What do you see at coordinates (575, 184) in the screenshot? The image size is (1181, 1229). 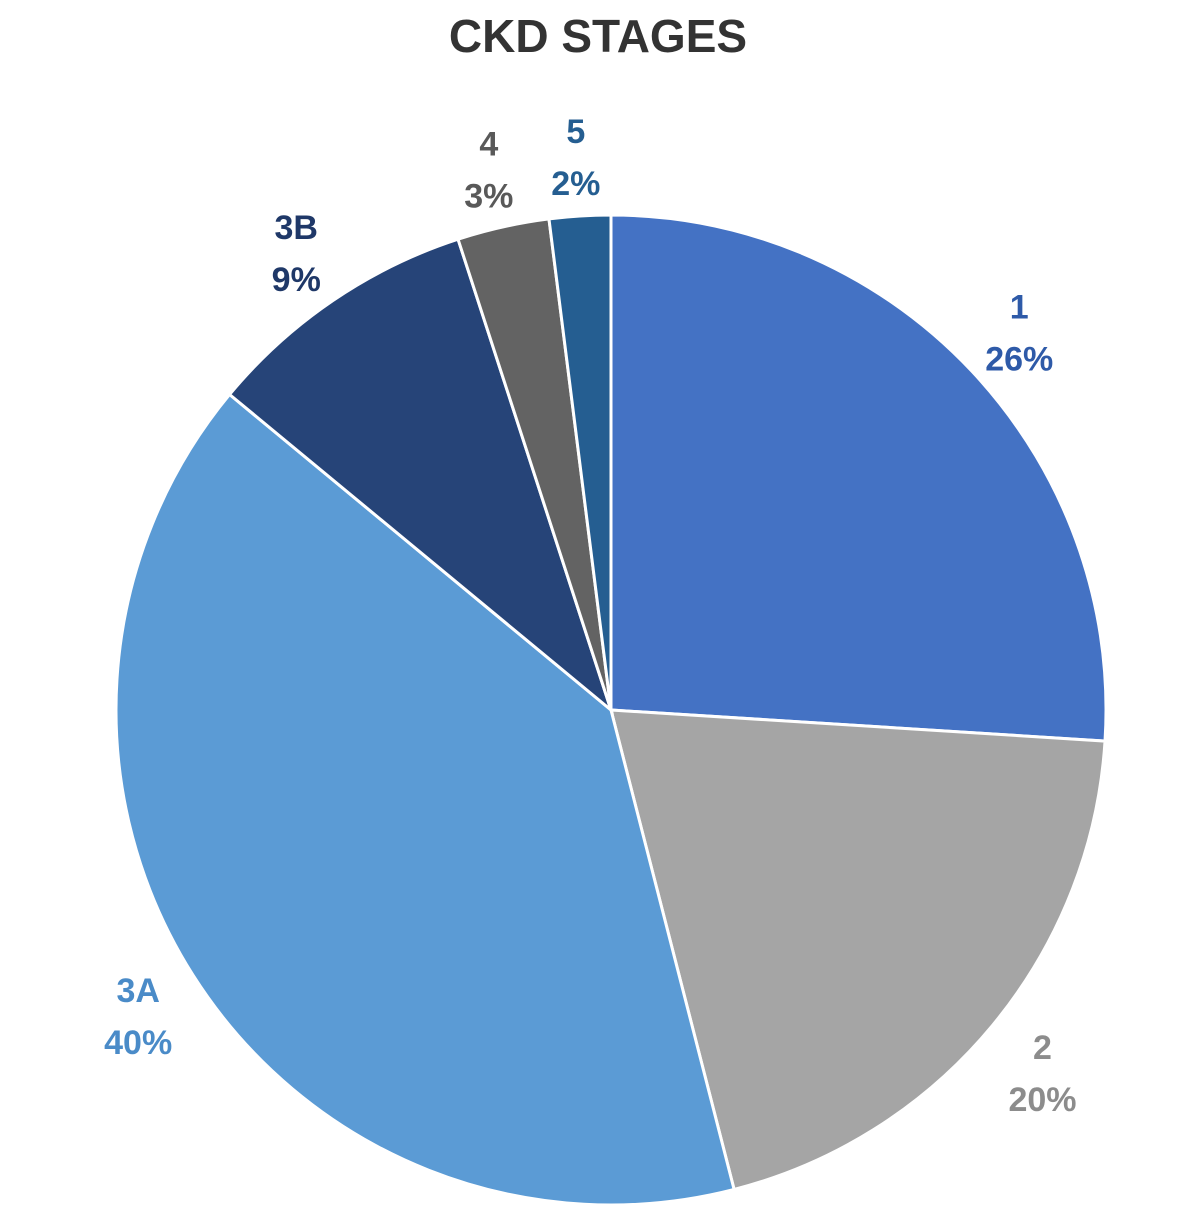 I see `slice-value-label-5: 2%` at bounding box center [575, 184].